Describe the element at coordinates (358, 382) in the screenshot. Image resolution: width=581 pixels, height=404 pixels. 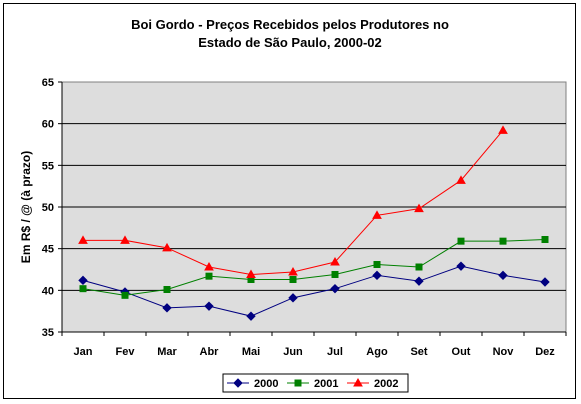
I see `legend-marker-2002` at that location.